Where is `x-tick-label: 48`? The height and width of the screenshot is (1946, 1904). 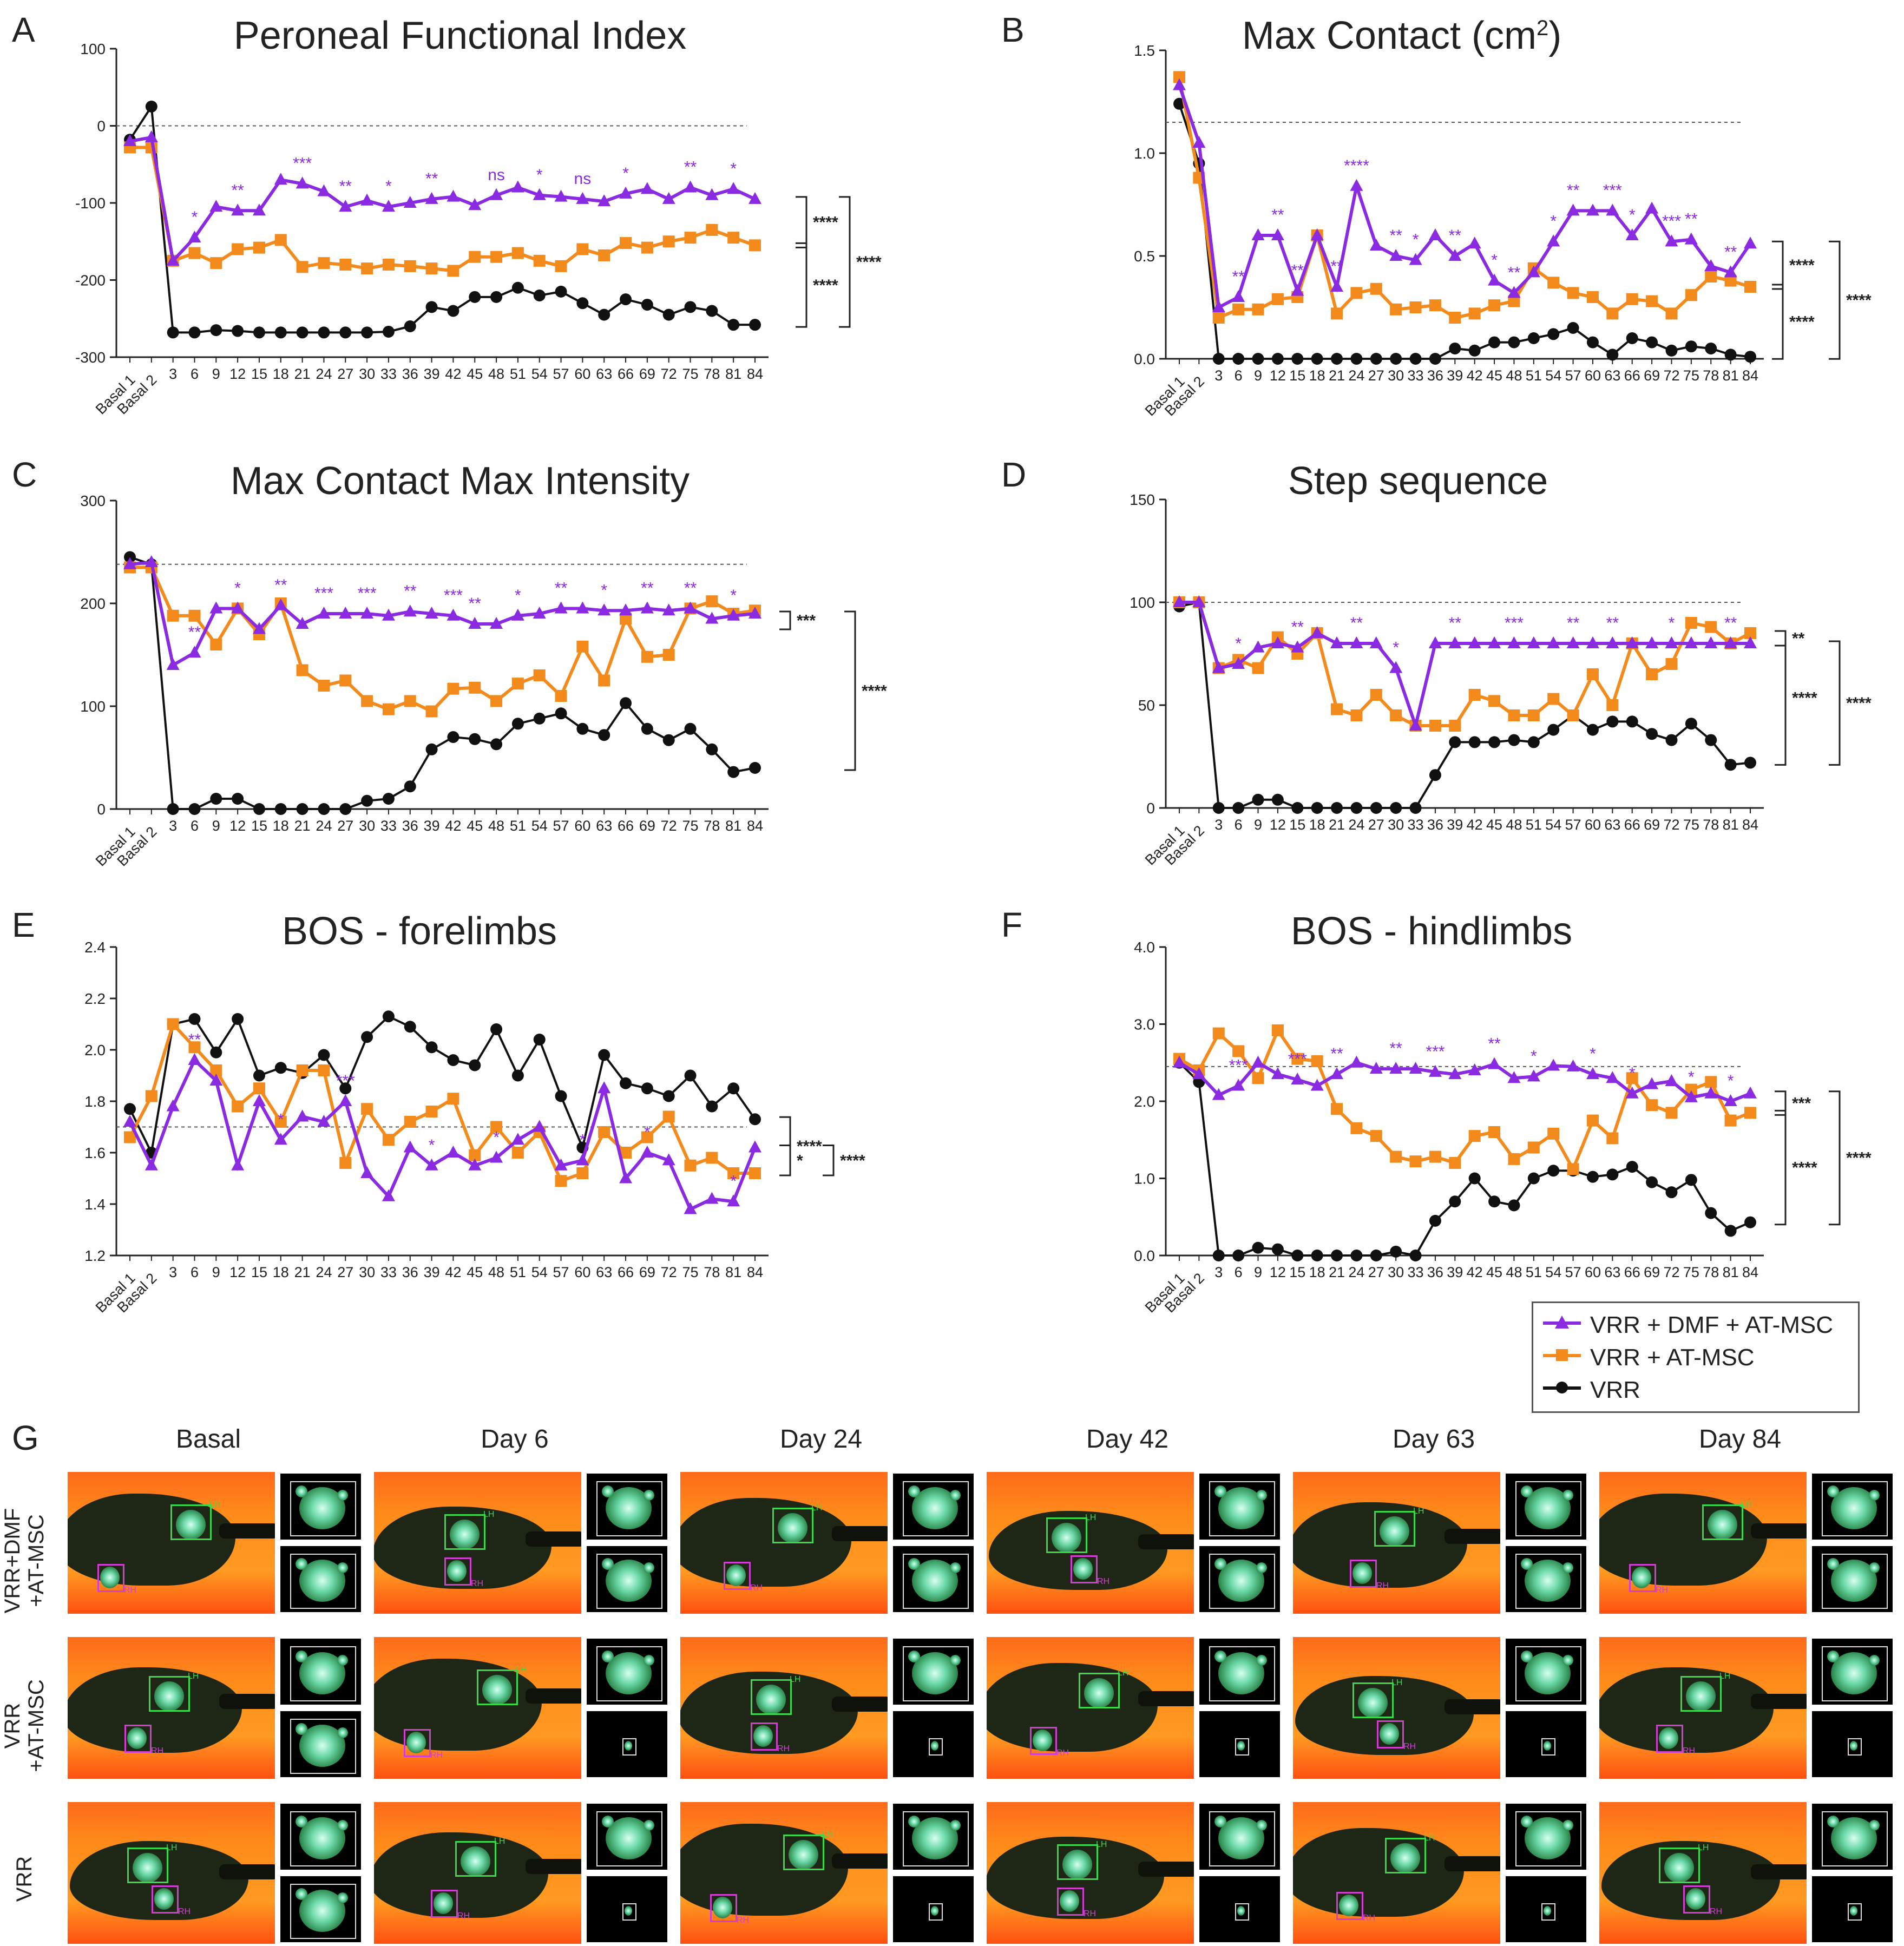
x-tick-label: 48 is located at coordinates (1514, 375).